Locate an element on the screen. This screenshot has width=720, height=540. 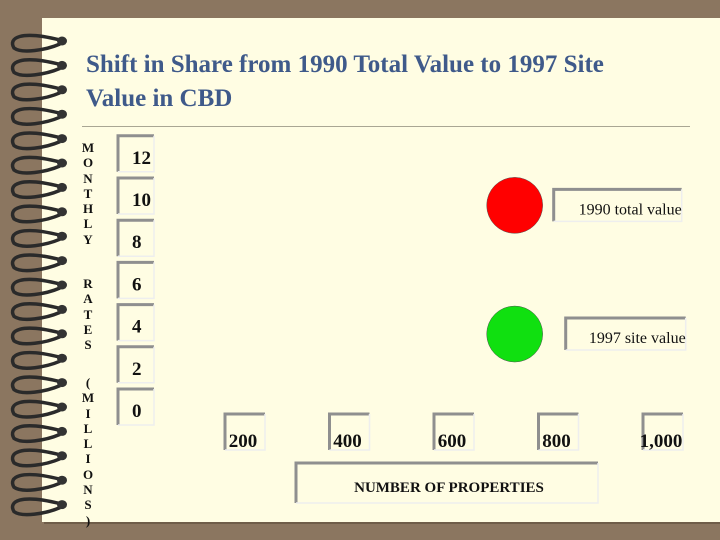
svg-text: 600 is located at coordinates (452, 441).